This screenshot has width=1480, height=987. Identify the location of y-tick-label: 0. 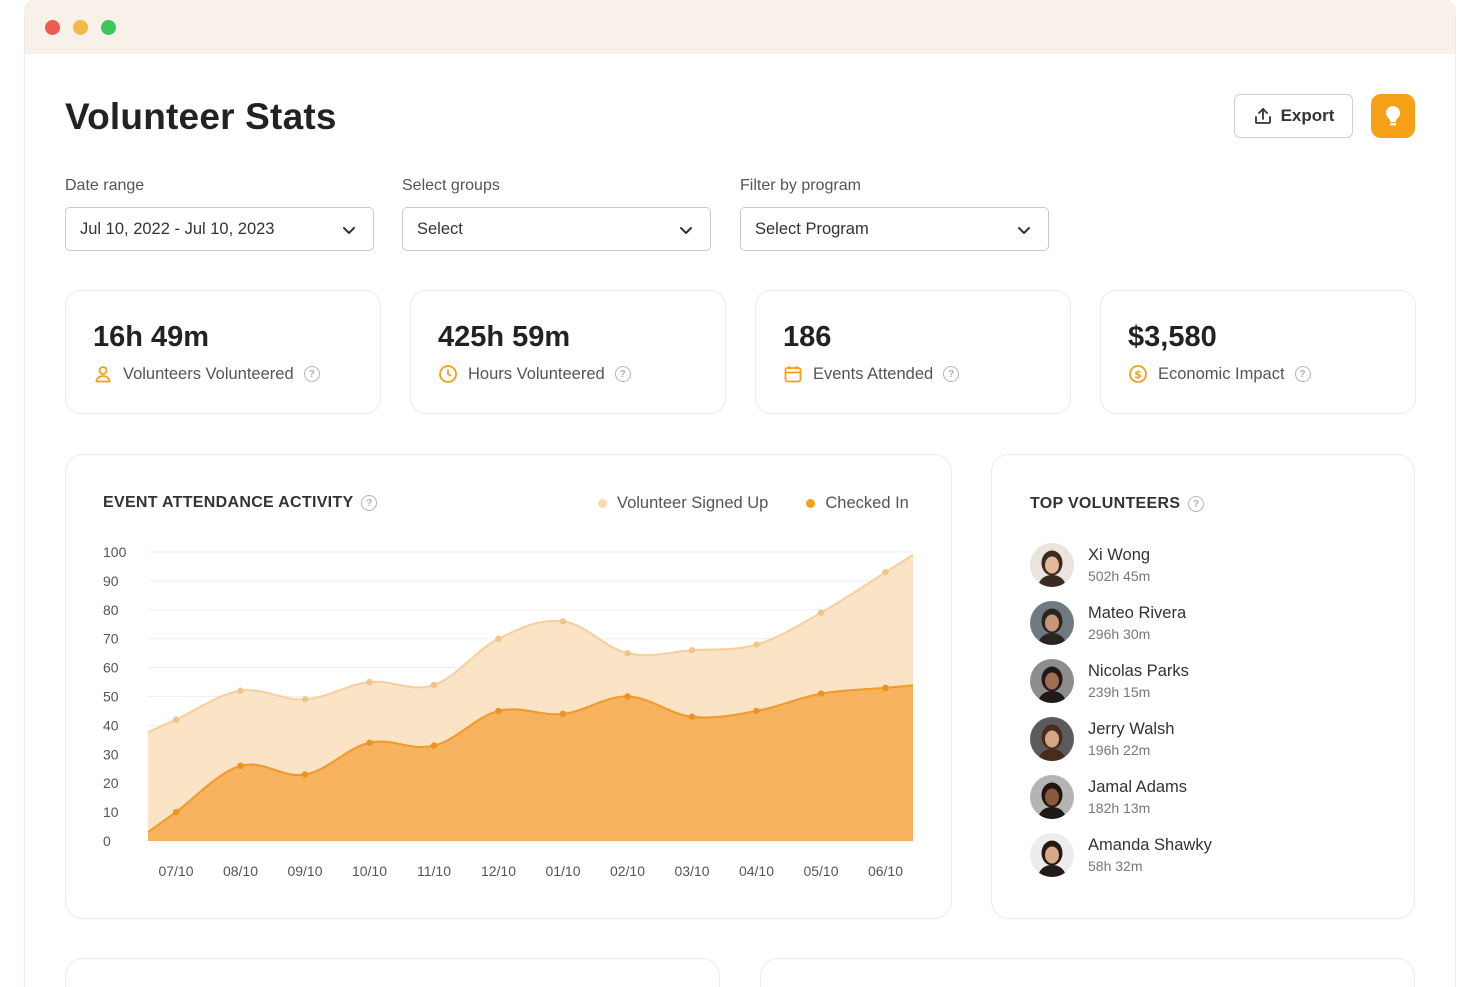
(107, 841).